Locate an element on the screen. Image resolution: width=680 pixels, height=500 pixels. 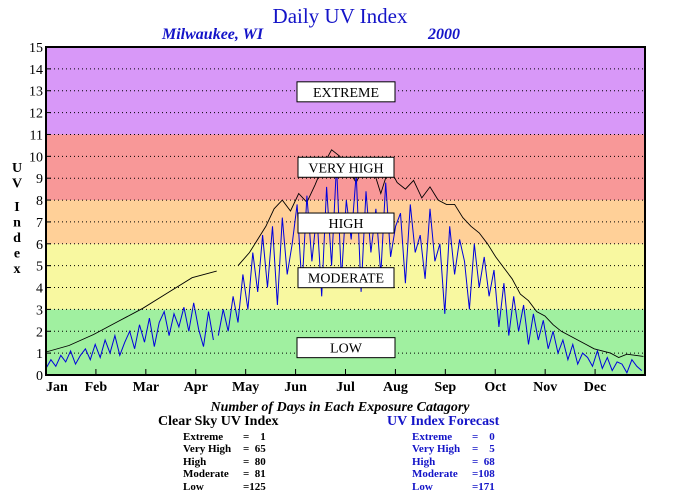
band-labels: LOW MODERATE HIGH VERY HIGH EXTREME is located at coordinates (346, 220).